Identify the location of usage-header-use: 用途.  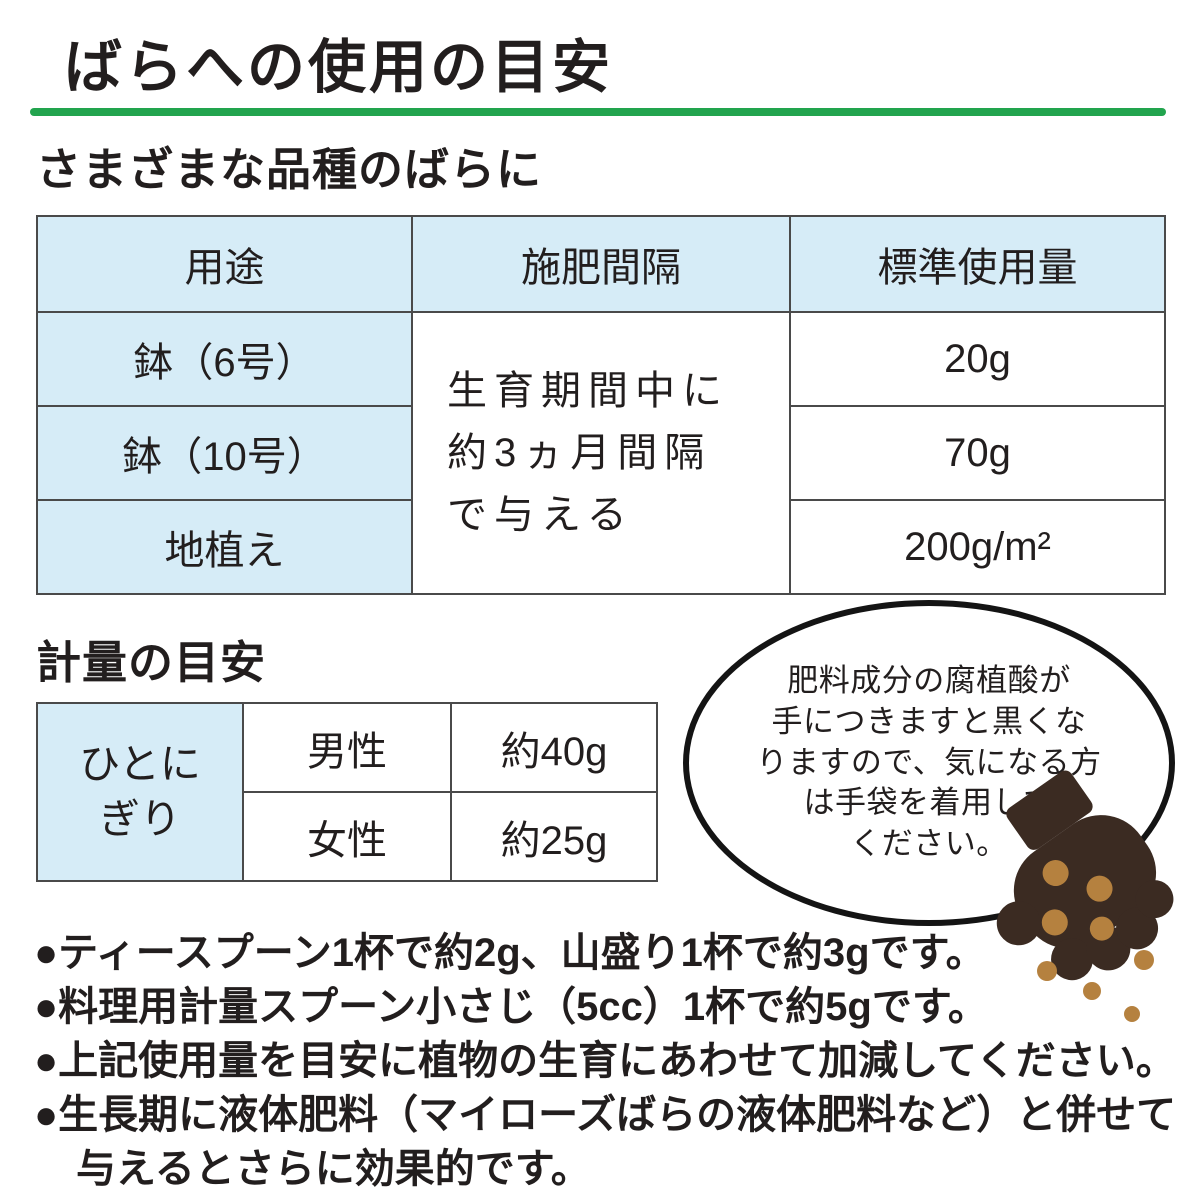
(224, 264).